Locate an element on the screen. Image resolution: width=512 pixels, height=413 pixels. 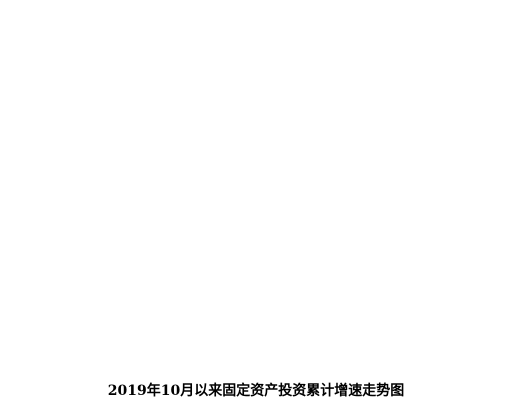
chart-caption: 2019年10月以来固定资产投资累计增速走势图 is located at coordinates (256, 391).